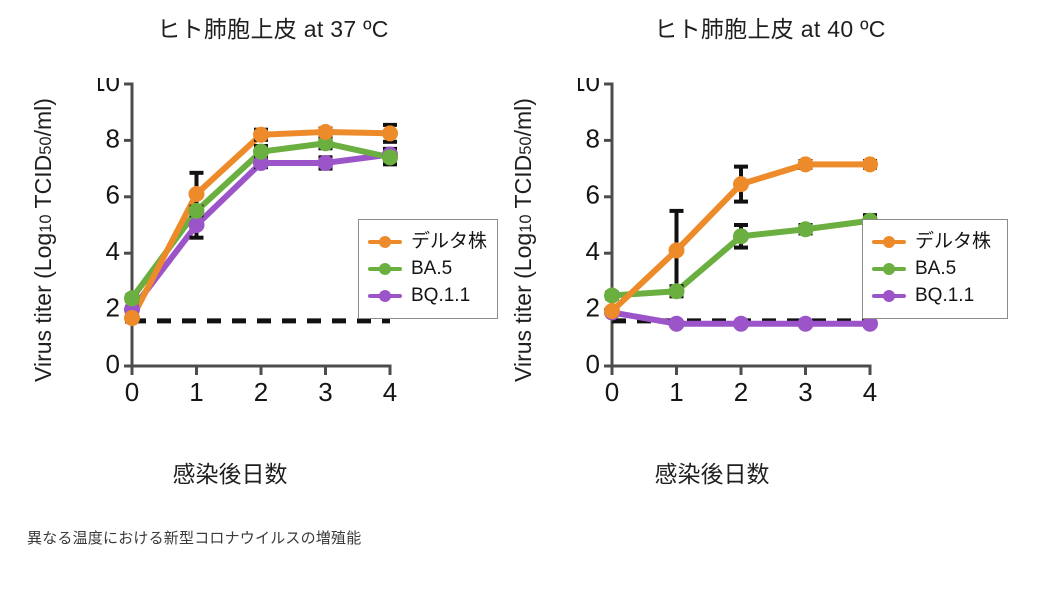 The image size is (1052, 590). Describe the element at coordinates (770, 29) in the screenshot. I see `panel-title-40c: ヒト肺胞上皮 at 40 ºC` at that location.